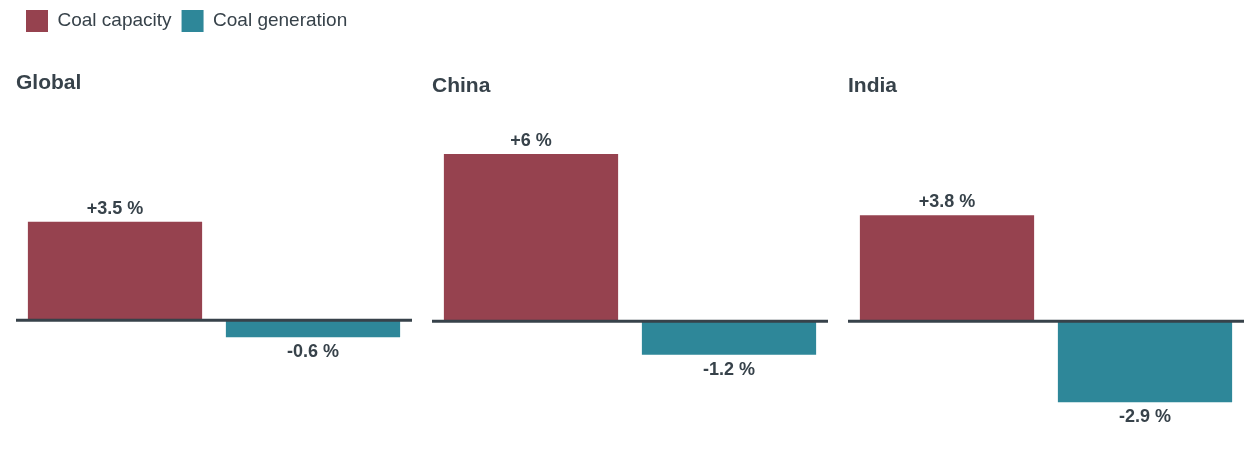  I want to click on legend-label: Coal capacity, so click(115, 20).